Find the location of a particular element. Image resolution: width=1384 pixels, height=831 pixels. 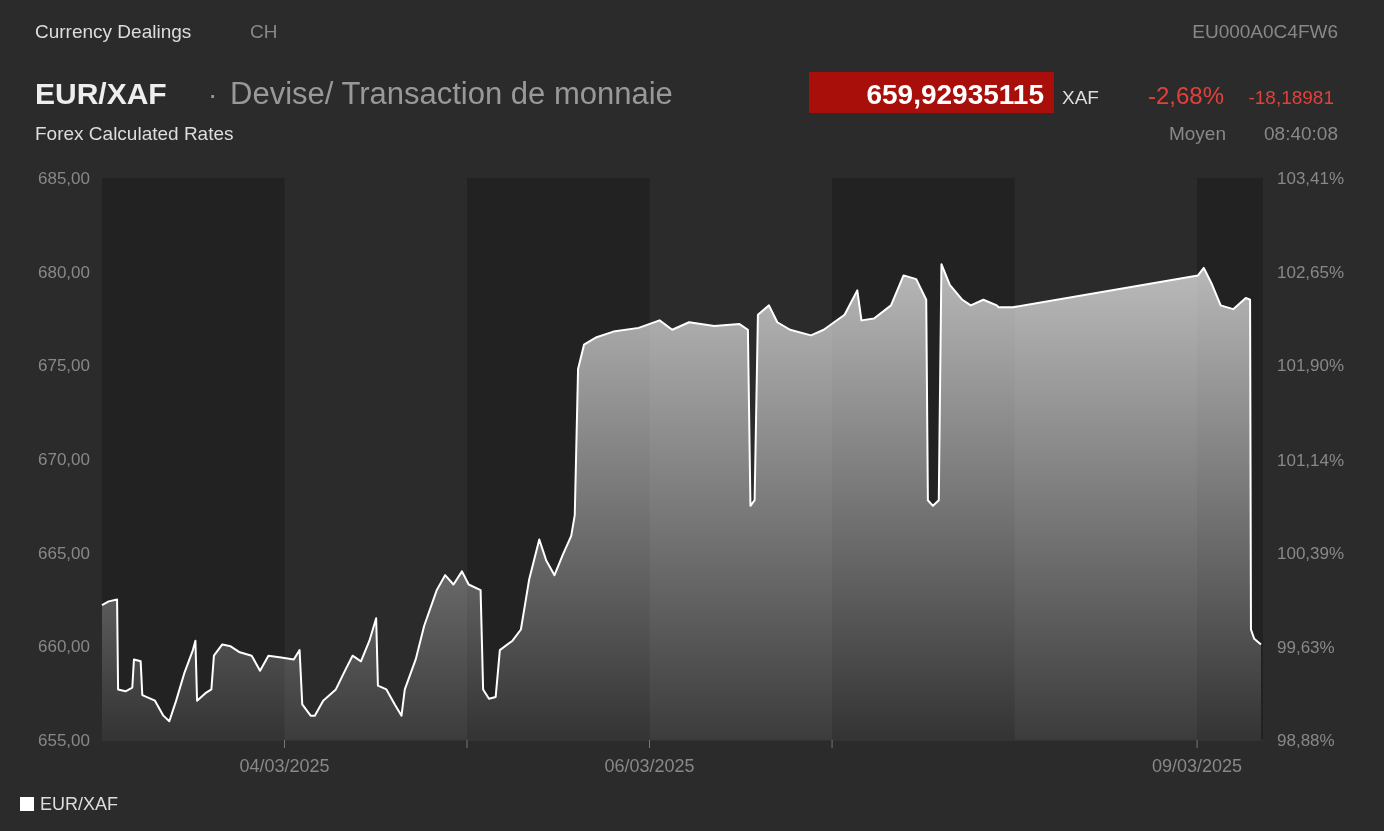

text: EU000A0C4FW6 is located at coordinates (1265, 31).